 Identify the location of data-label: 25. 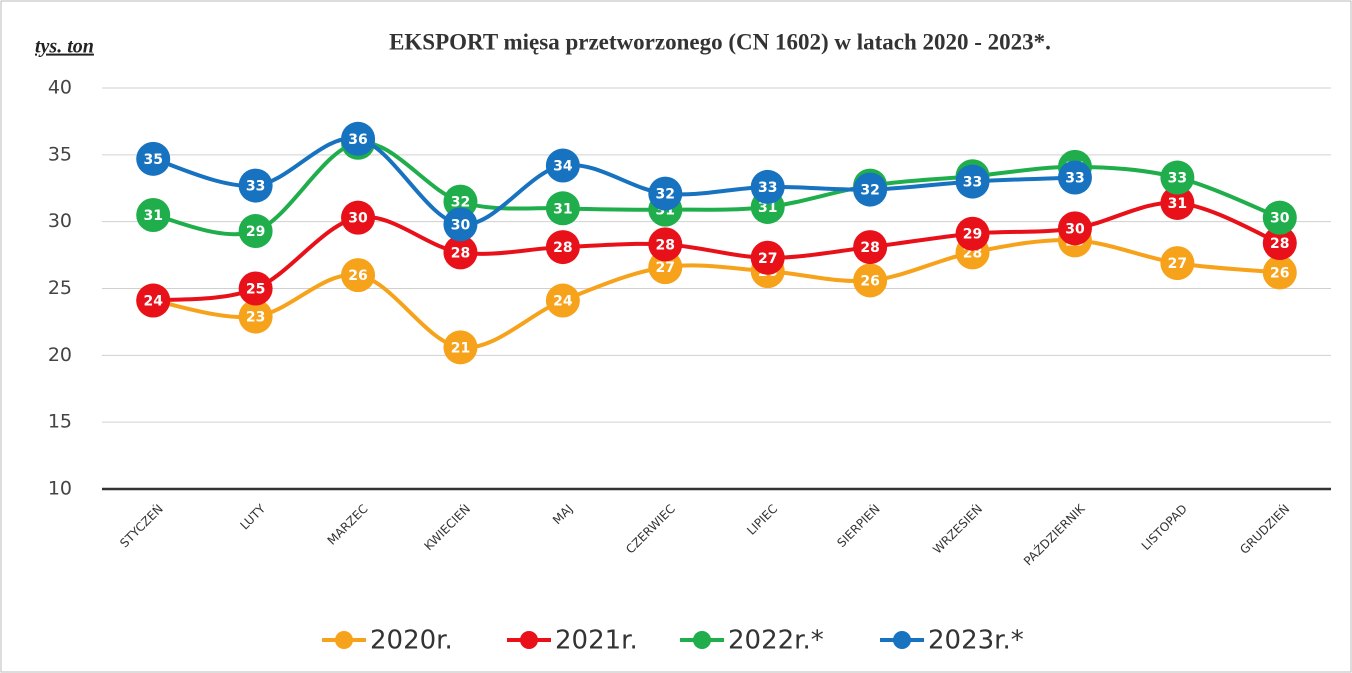
(255, 290).